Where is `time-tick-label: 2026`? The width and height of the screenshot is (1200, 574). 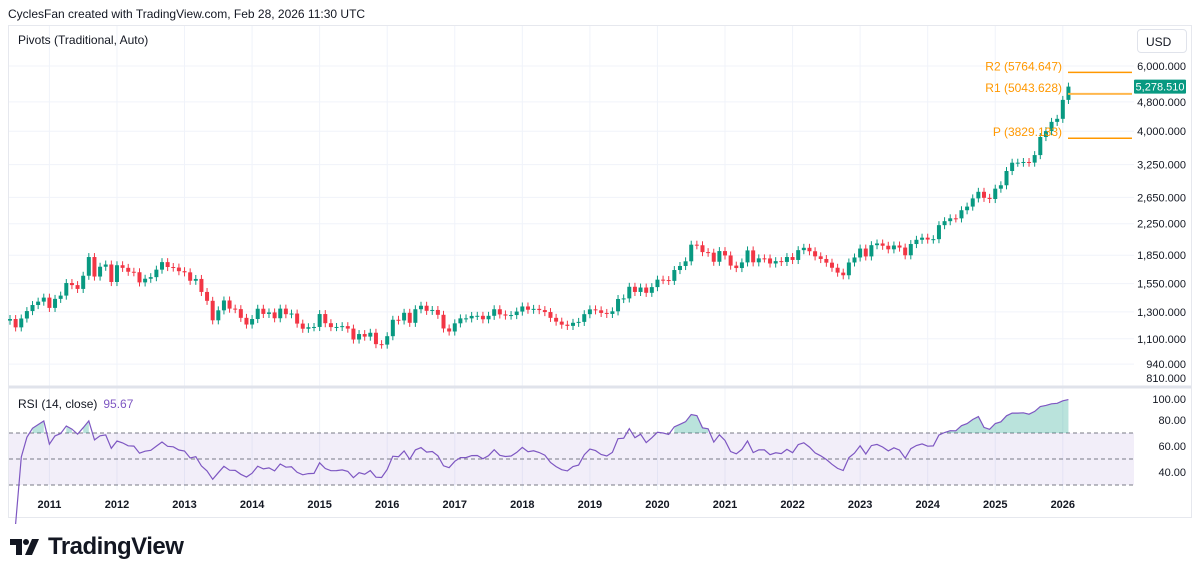 time-tick-label: 2026 is located at coordinates (1063, 505).